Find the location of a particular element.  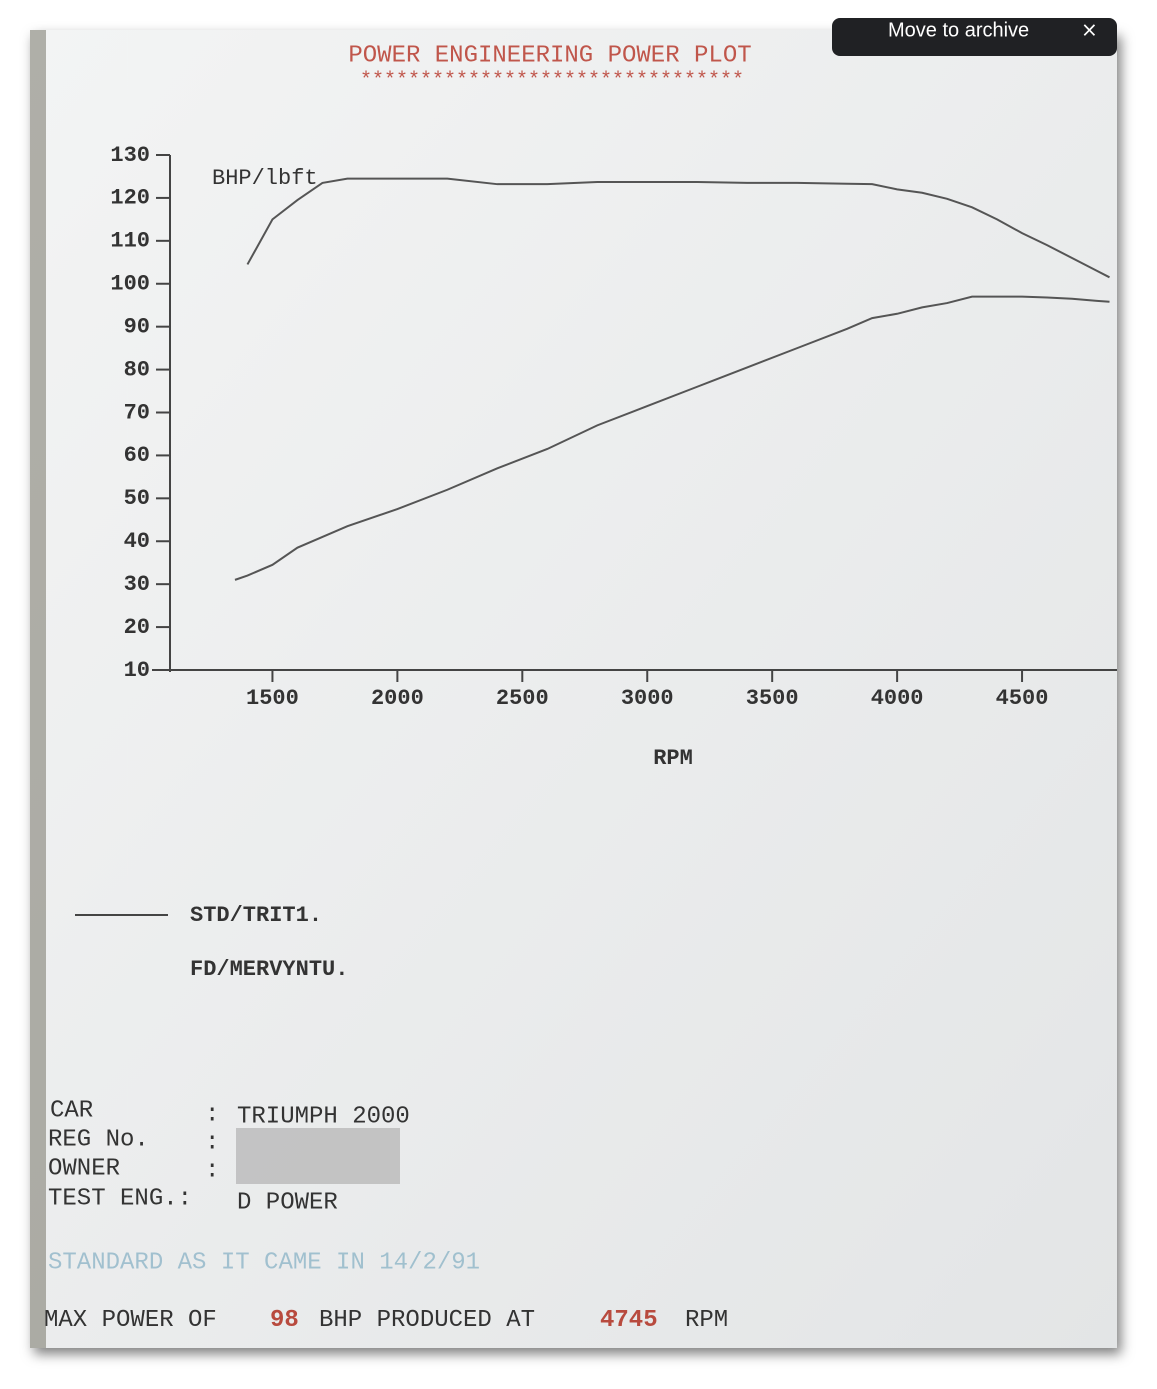

field-label: CAR is located at coordinates (71, 1110).